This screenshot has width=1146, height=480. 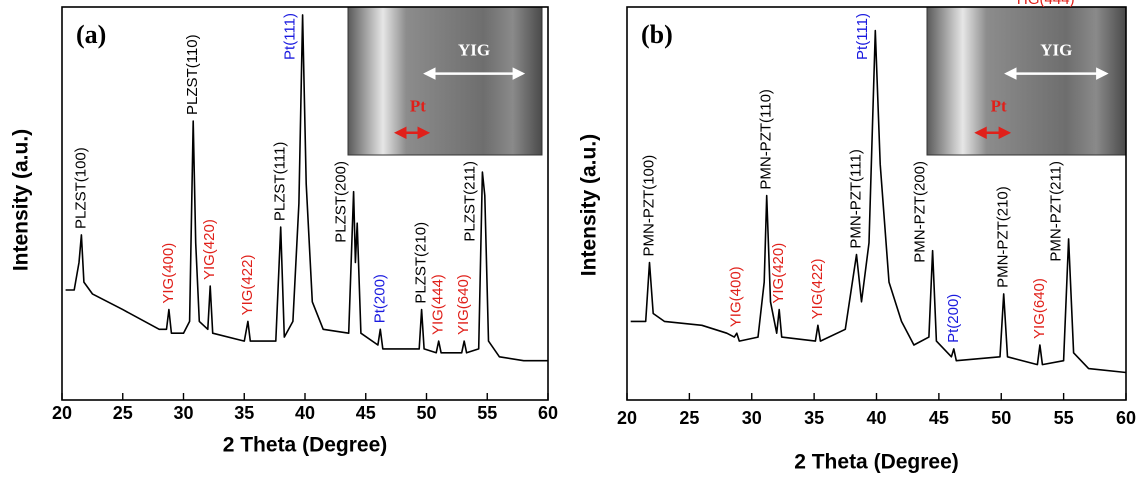 I want to click on peak-label: PLZST(100), so click(x=80, y=188).